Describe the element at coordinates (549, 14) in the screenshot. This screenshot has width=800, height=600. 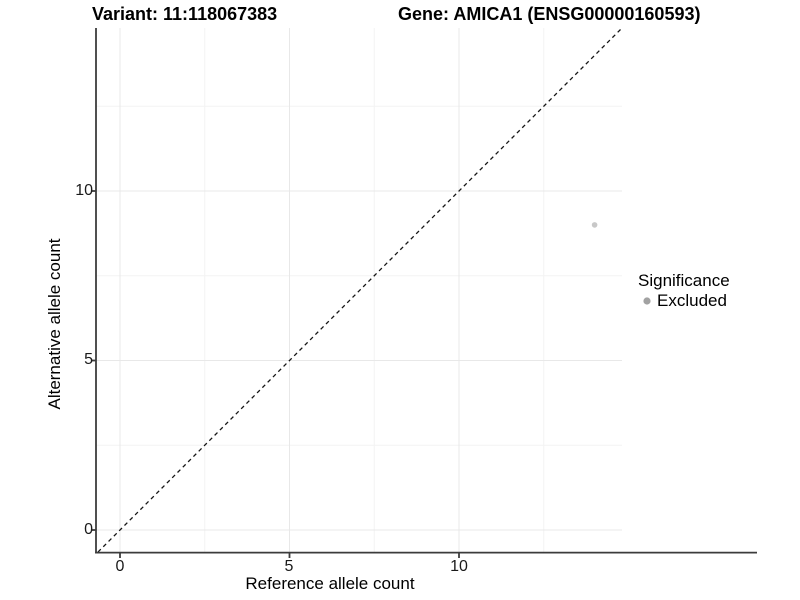
I see `plot-title-gene: Gene: AMICA1 (ENSG00000160593)` at that location.